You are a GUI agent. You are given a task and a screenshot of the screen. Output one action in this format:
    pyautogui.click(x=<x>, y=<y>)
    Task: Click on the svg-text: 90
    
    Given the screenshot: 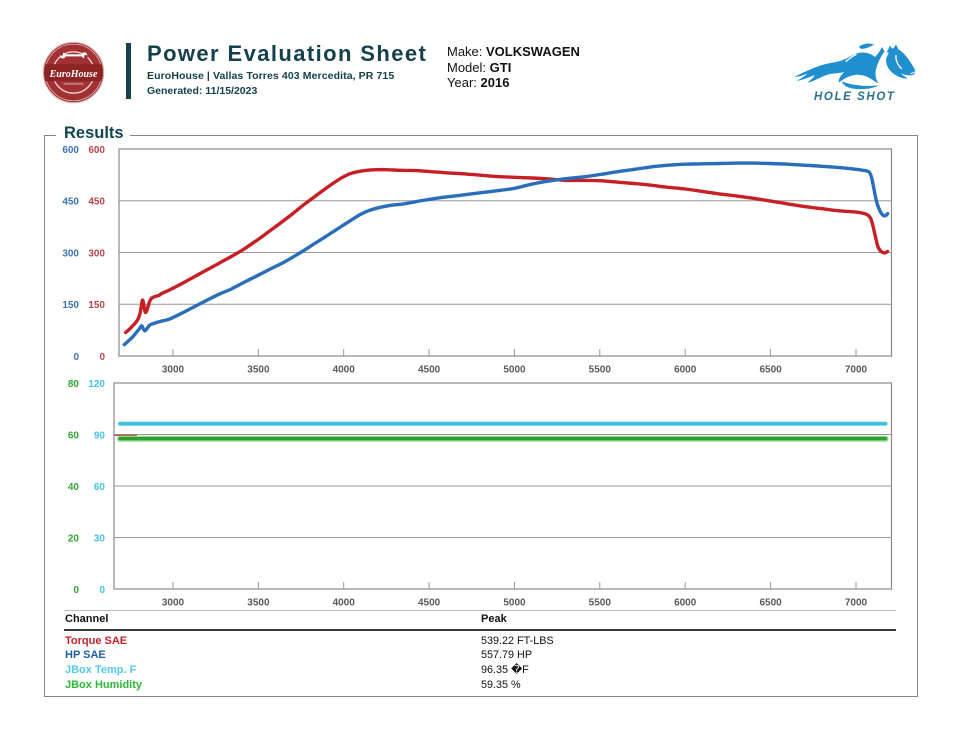 What is the action you would take?
    pyautogui.click(x=100, y=435)
    